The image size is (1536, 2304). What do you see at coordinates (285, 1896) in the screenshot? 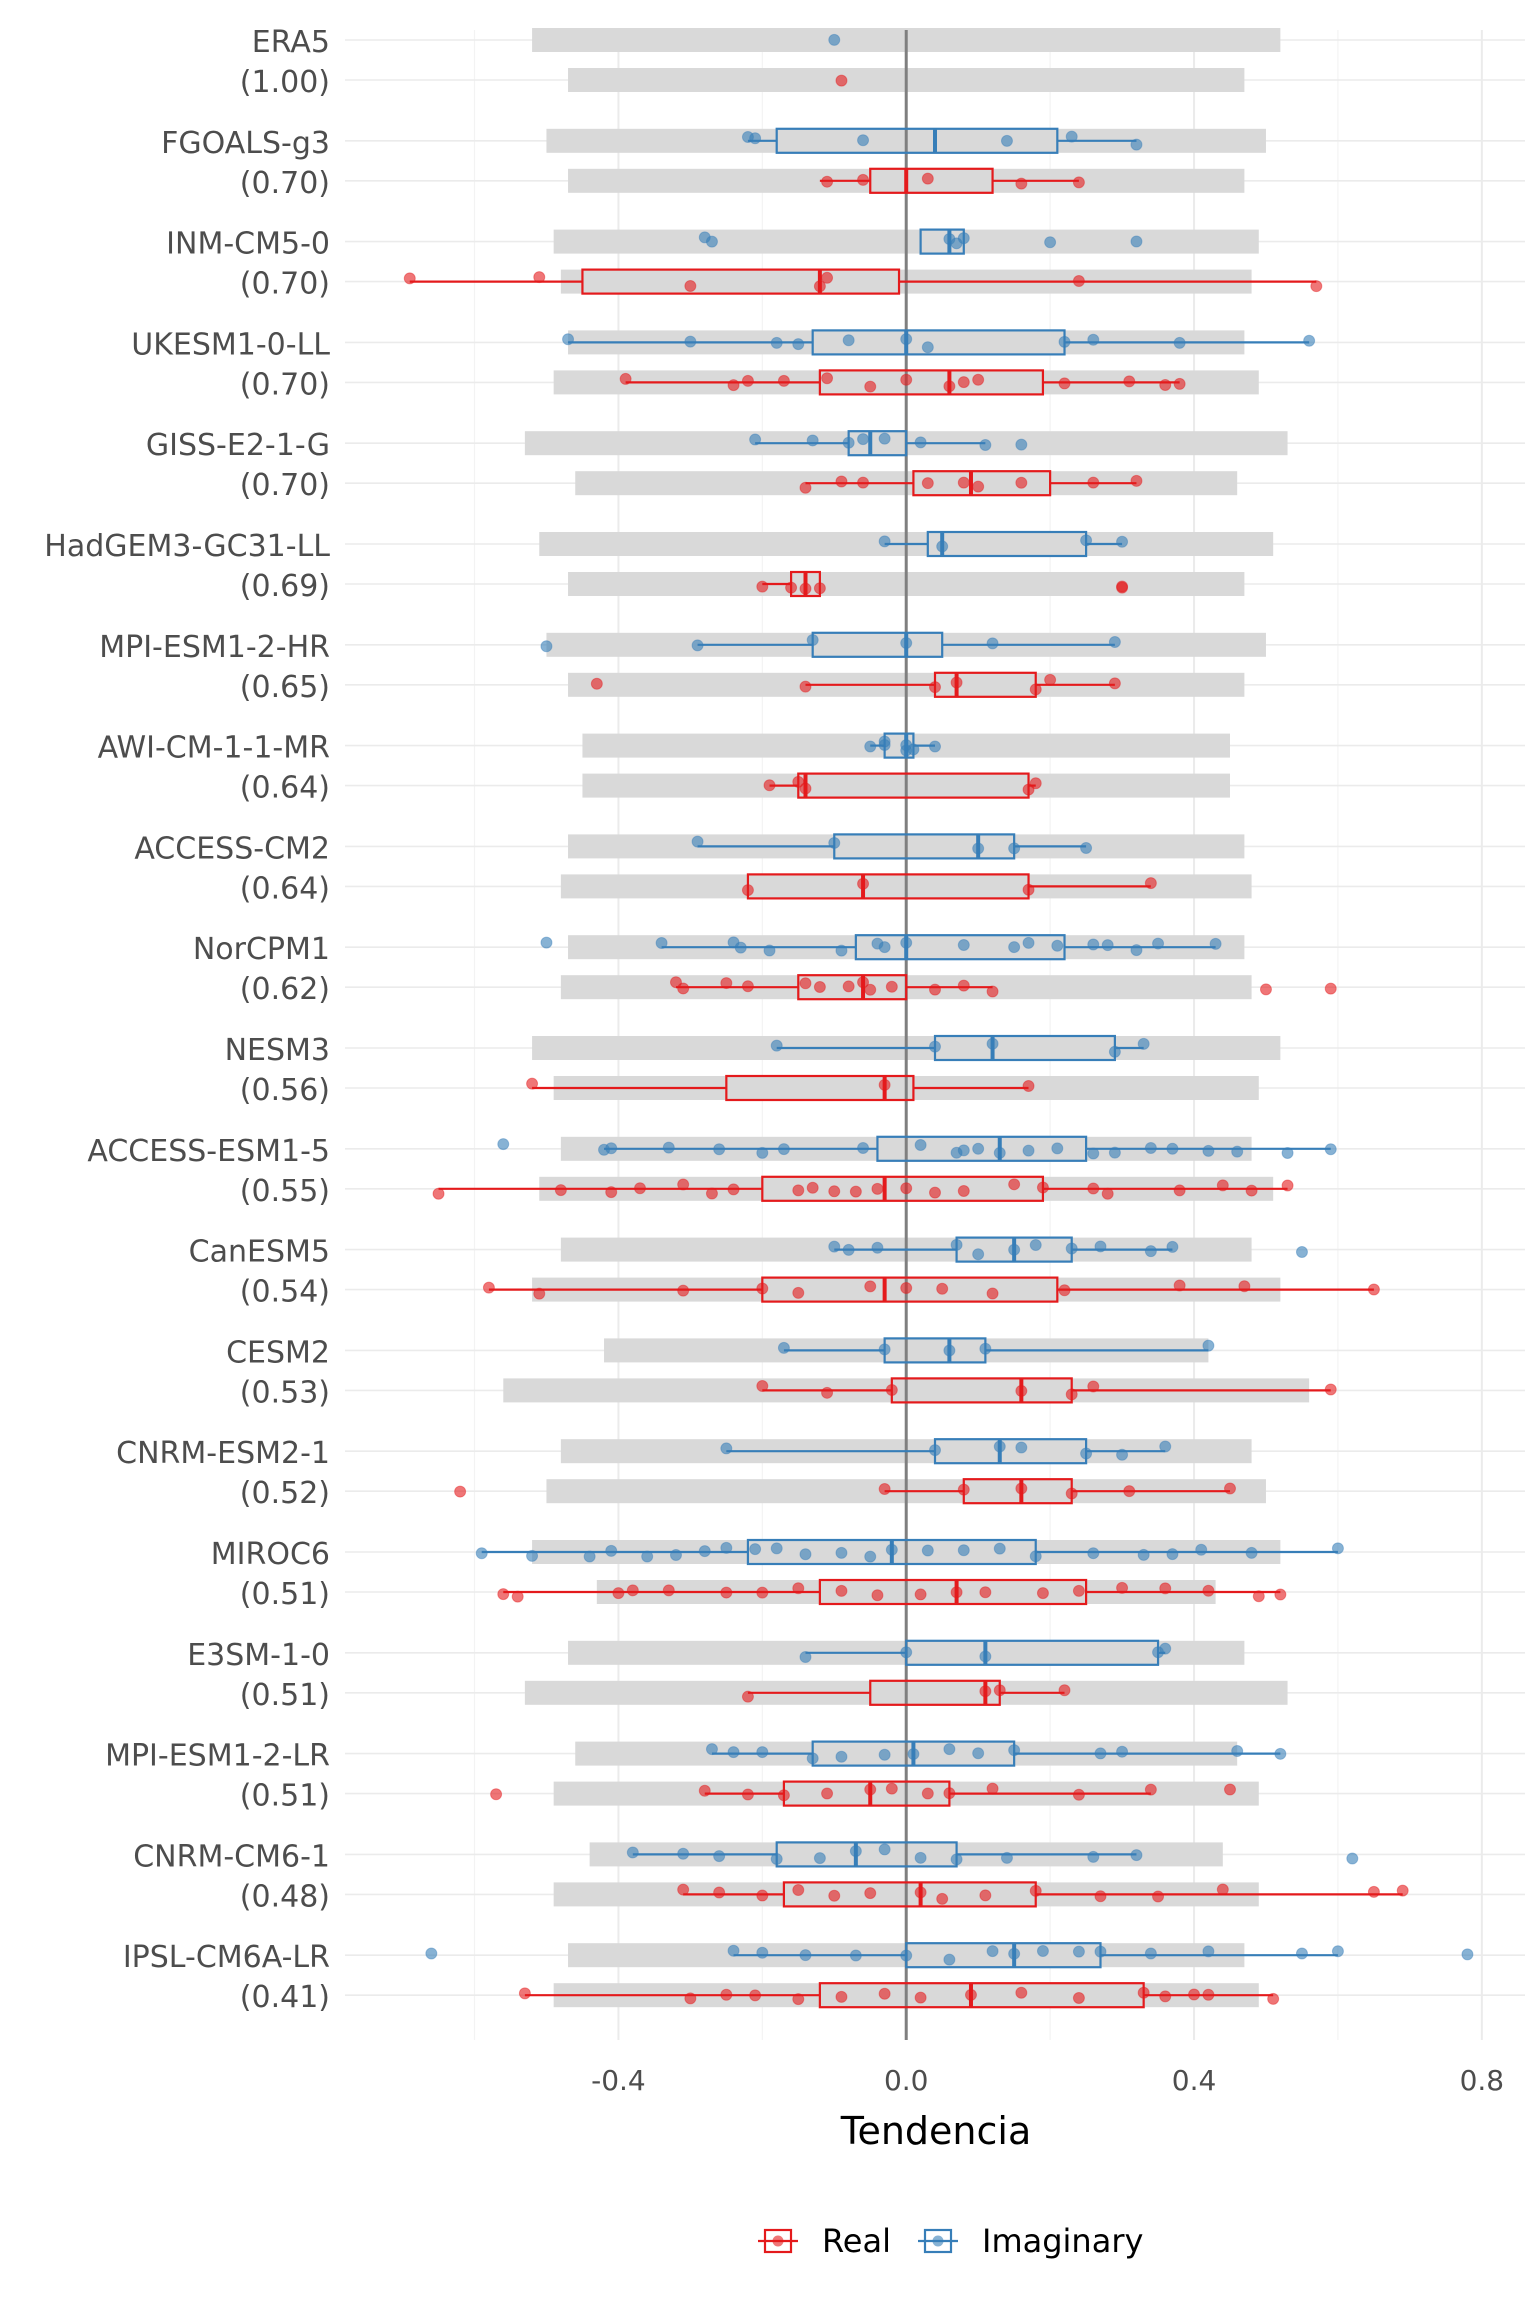
I see `model-score-label: (0.48)` at bounding box center [285, 1896].